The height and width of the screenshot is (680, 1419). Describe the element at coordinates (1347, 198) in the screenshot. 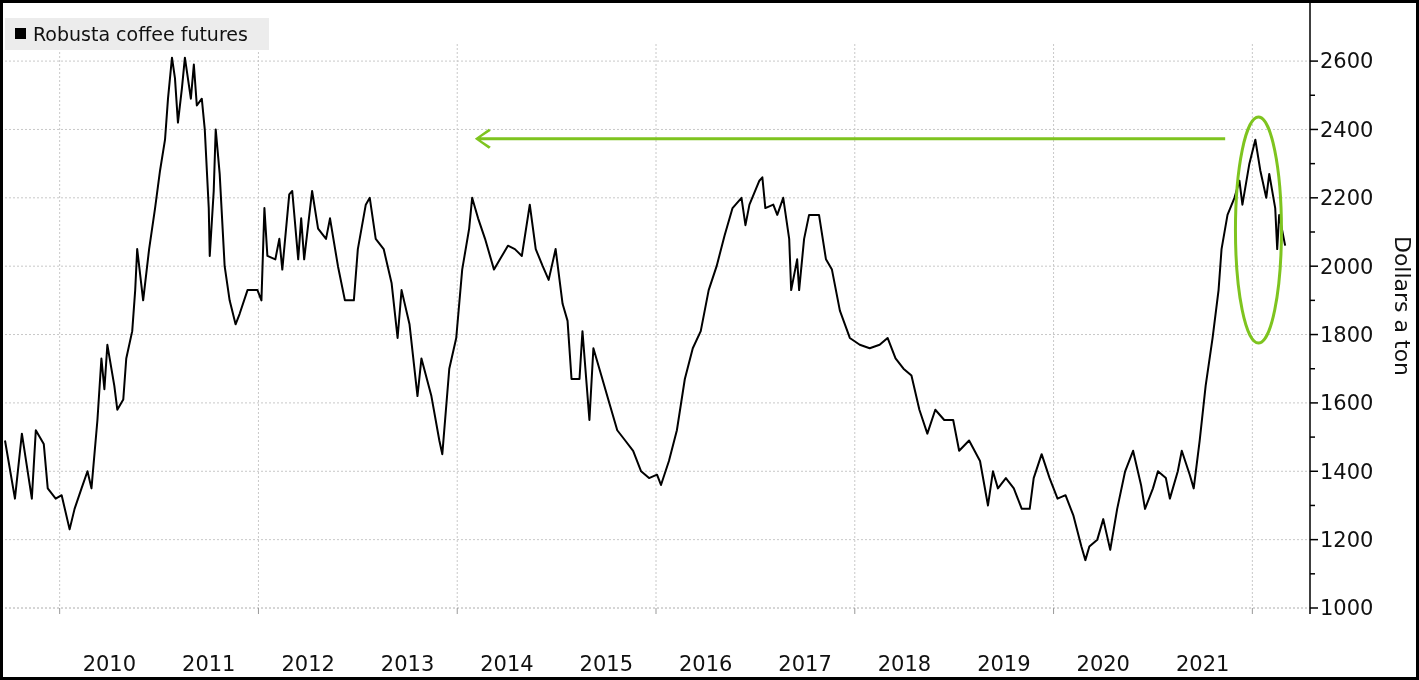

I see `y-tick-label: 2200` at that location.